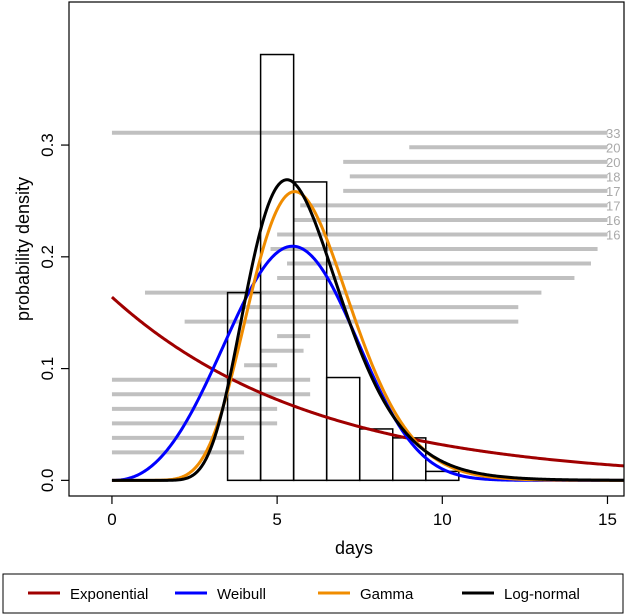 The image size is (627, 614). Describe the element at coordinates (53, 312) in the screenshot. I see `y-axis: 0.0 0.1 0.2 0.3` at that location.